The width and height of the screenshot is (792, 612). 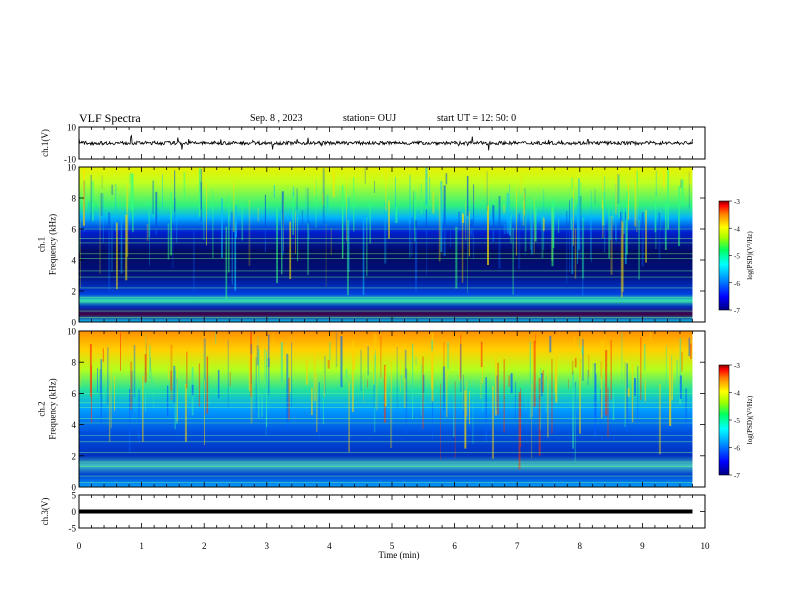 What do you see at coordinates (392, 546) in the screenshot?
I see `x-tick-label: 5` at bounding box center [392, 546].